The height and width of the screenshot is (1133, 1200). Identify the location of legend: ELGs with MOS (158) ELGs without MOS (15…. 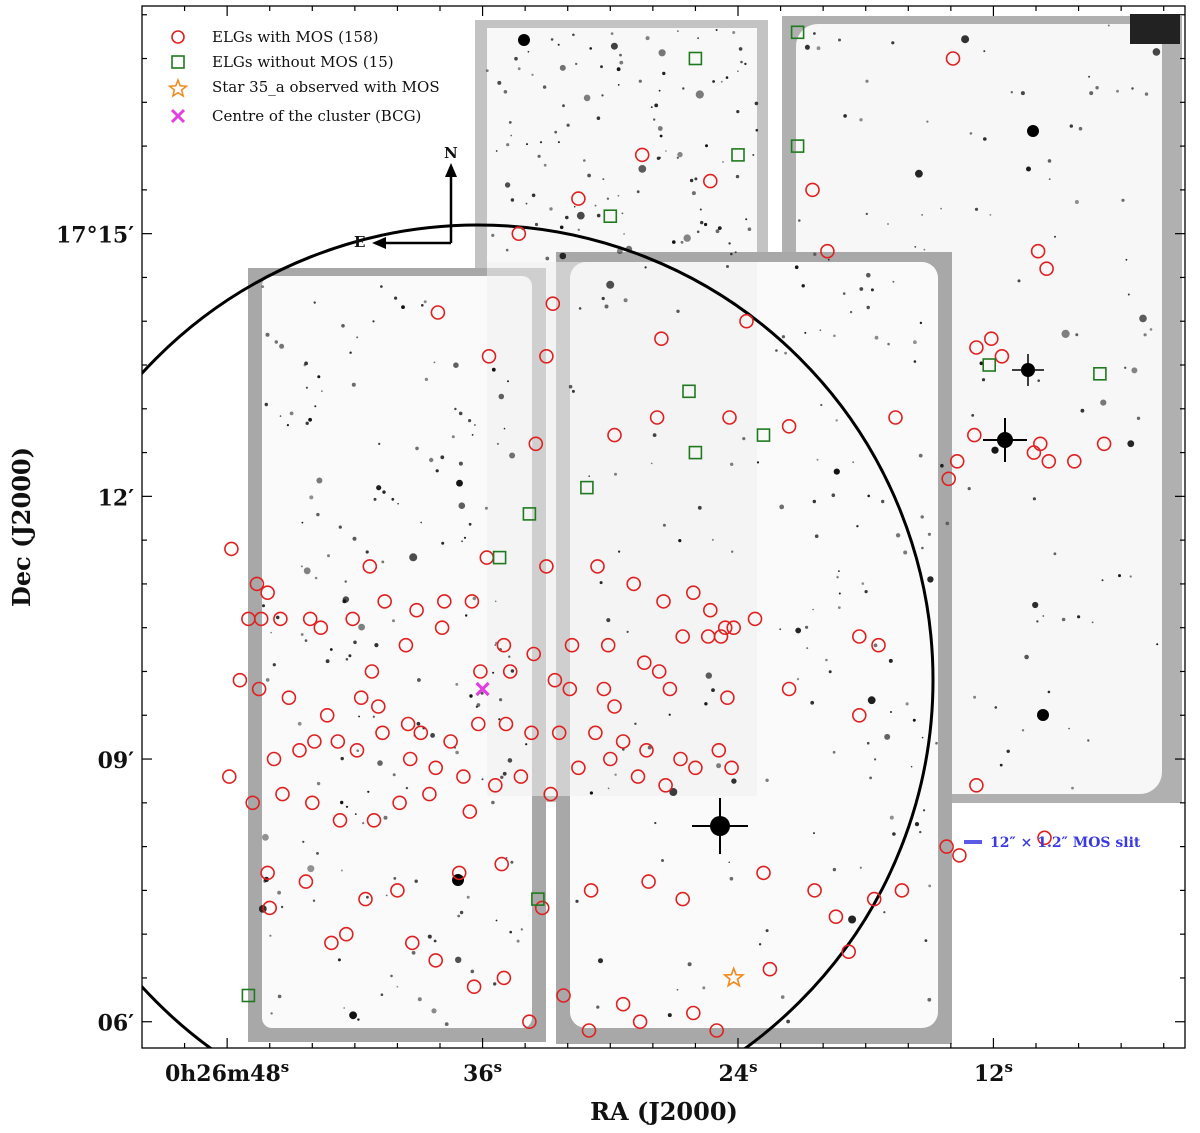
(303, 76).